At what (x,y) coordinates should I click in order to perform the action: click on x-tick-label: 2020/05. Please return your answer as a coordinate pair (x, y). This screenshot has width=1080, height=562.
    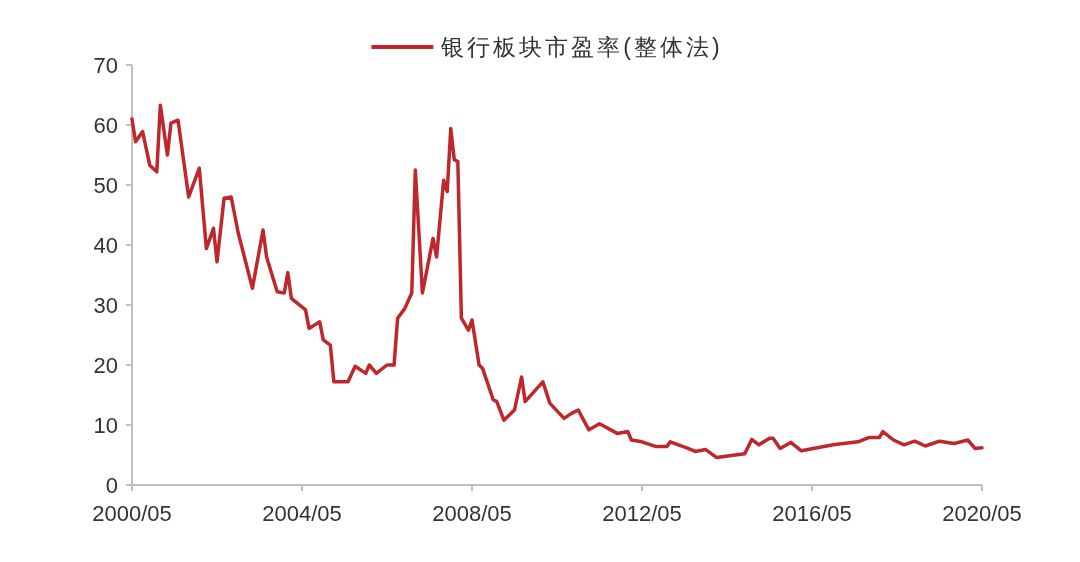
    Looking at the image, I should click on (982, 513).